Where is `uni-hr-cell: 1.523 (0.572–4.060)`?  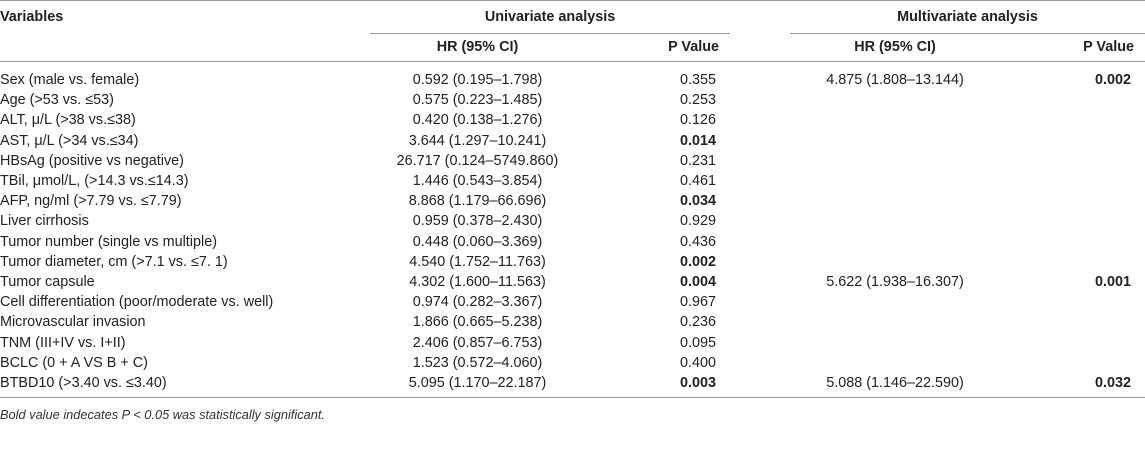
uni-hr-cell: 1.523 (0.572–4.060) is located at coordinates (477, 362).